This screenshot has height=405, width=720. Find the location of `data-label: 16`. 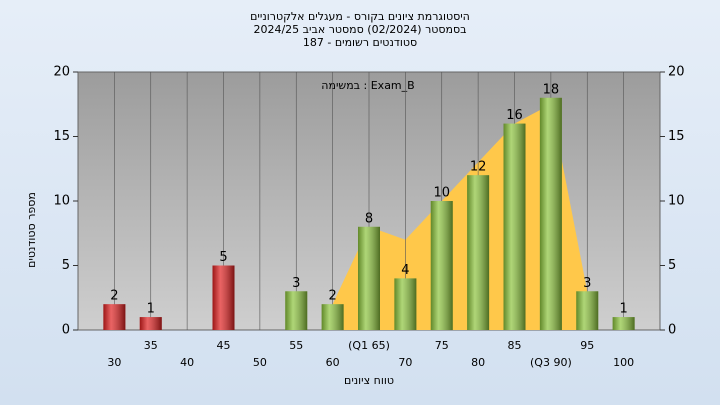

data-label: 16 is located at coordinates (514, 115).